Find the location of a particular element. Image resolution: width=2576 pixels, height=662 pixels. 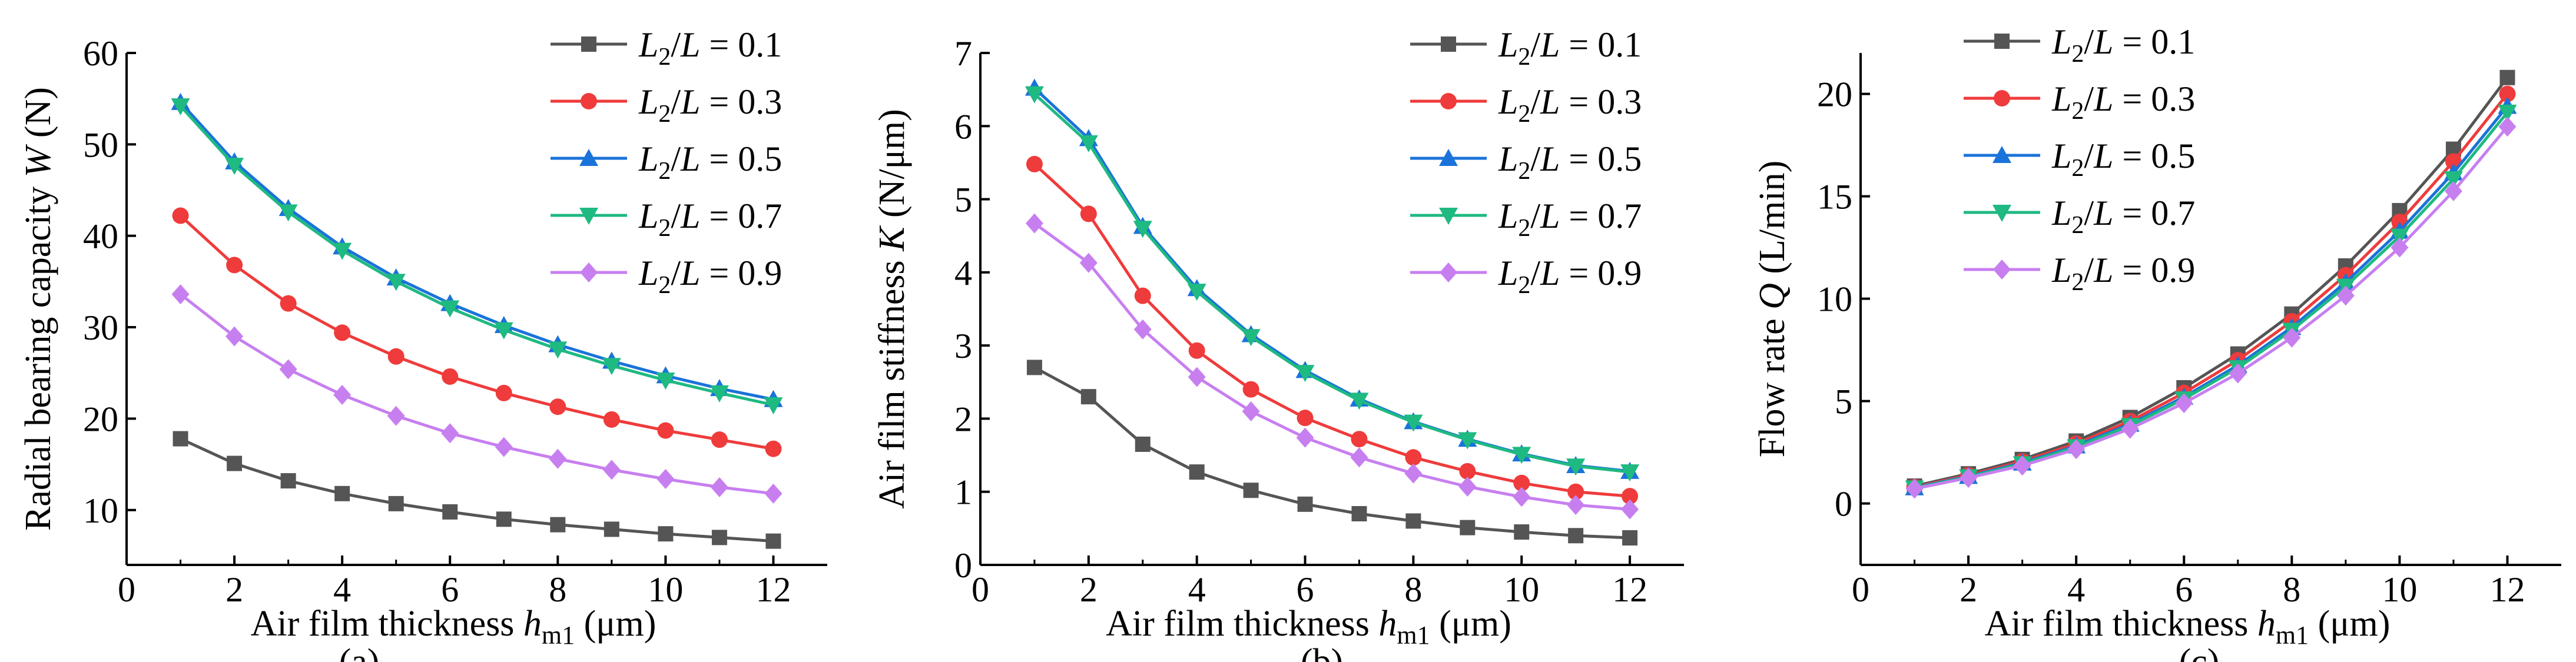

legend-label: L2/L = 0.1 is located at coordinates (710, 48).